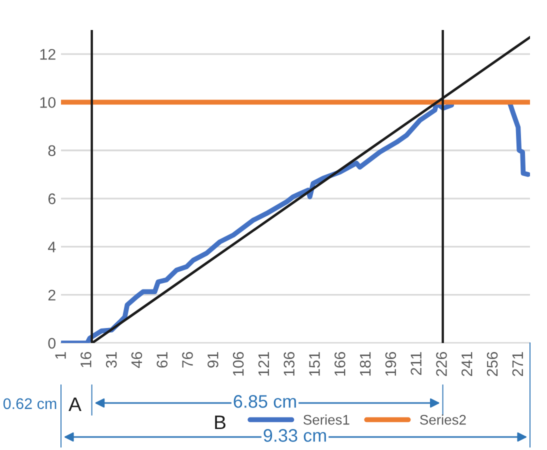 This screenshot has width=547, height=450. What do you see at coordinates (60, 355) in the screenshot?
I see `x-tick-label: 1` at bounding box center [60, 355].